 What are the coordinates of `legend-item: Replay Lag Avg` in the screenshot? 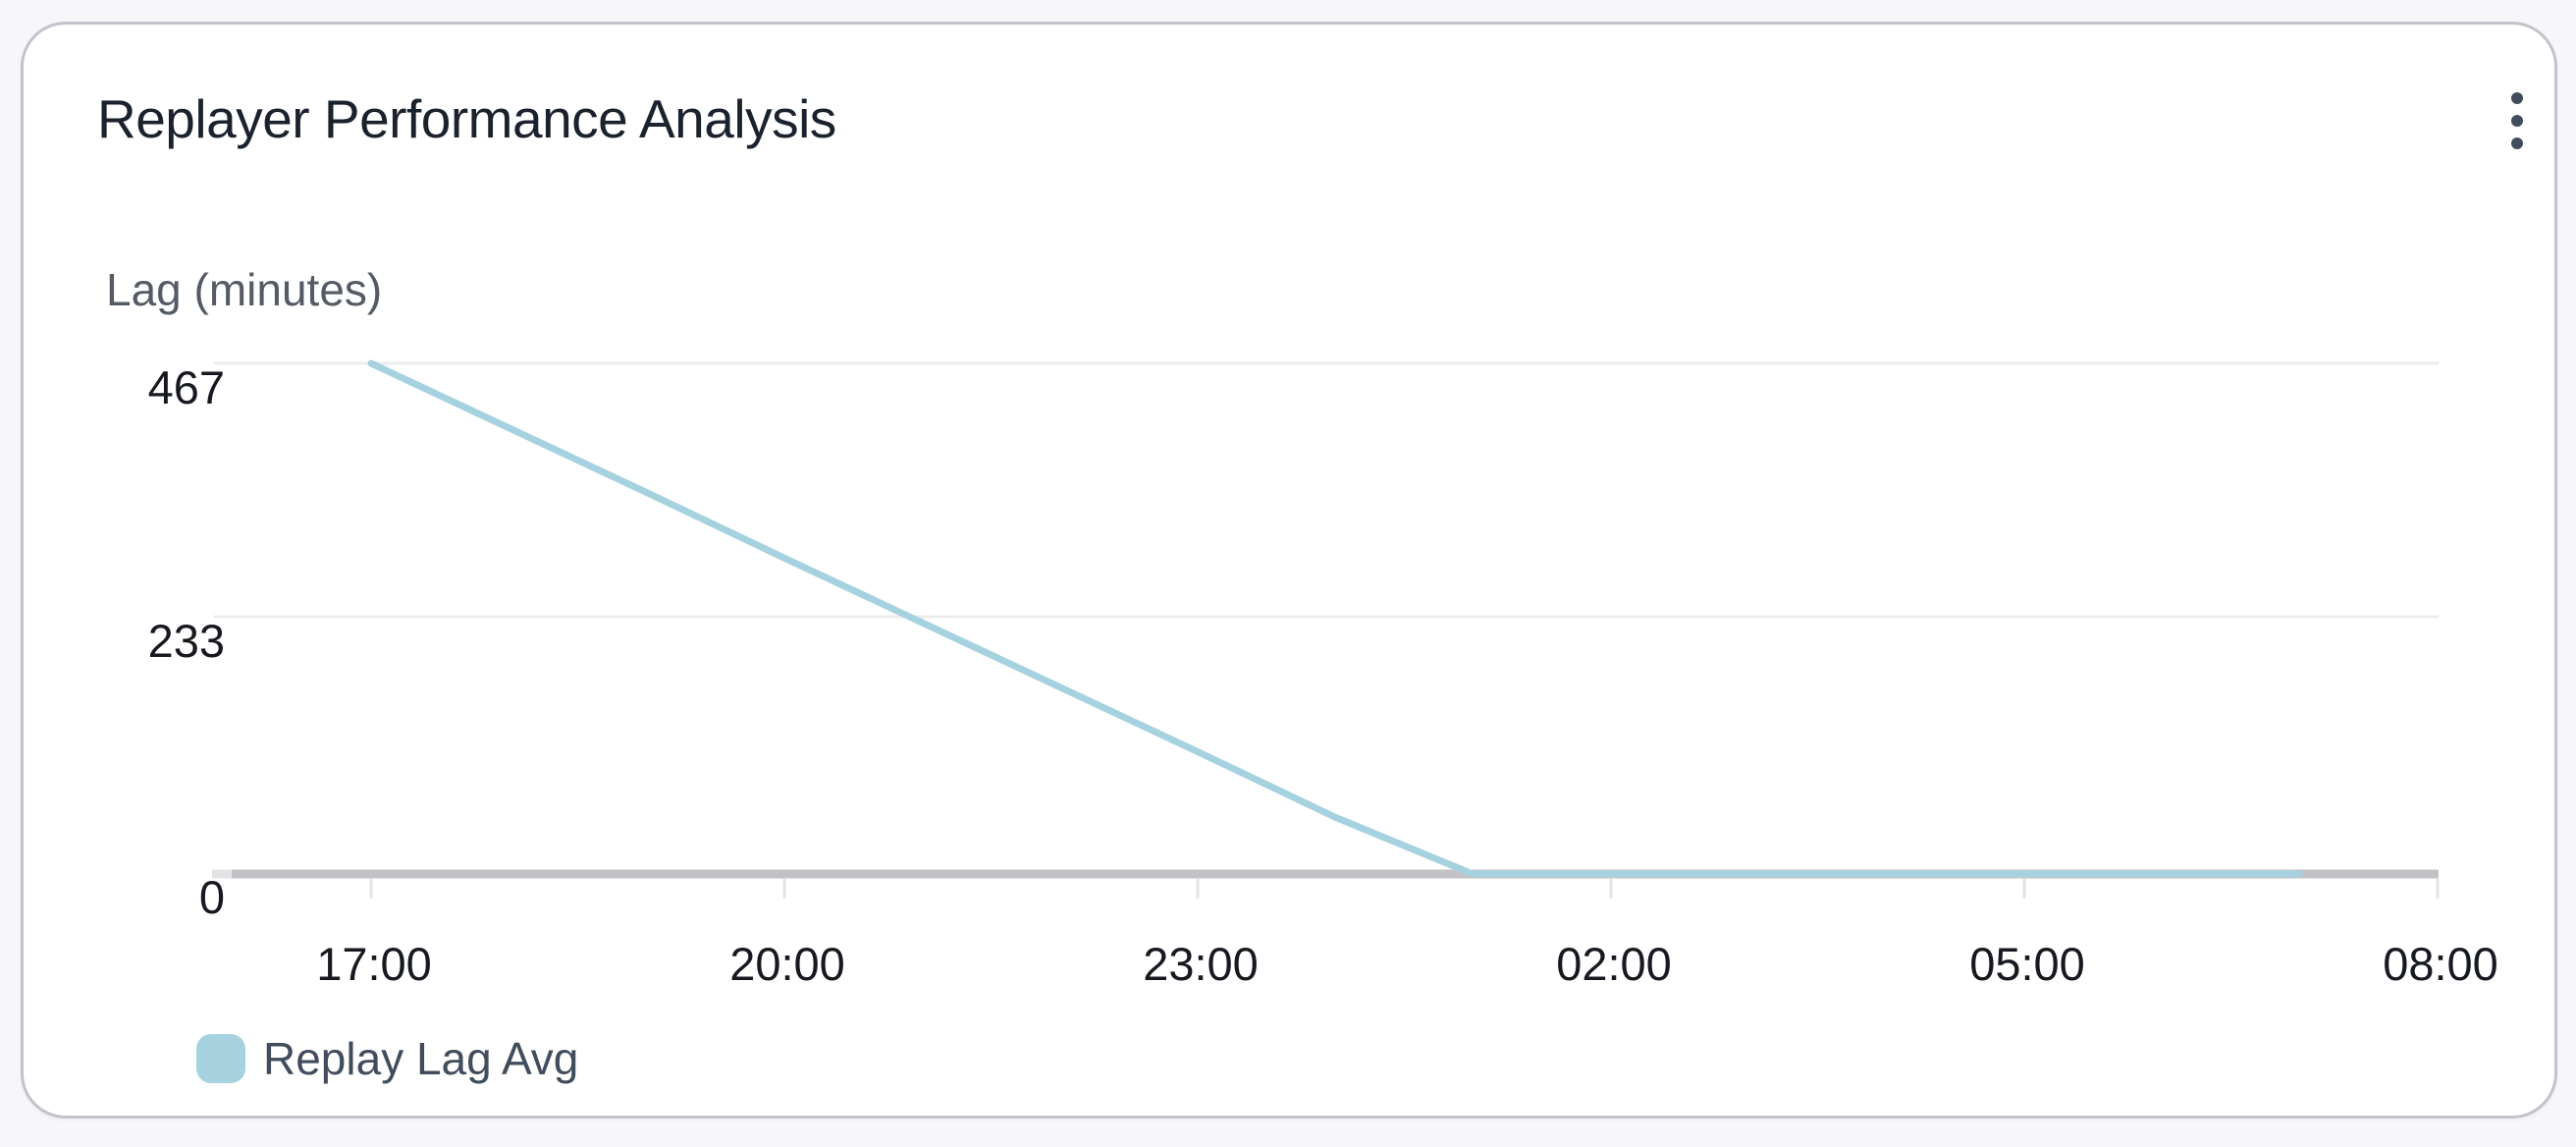 It's located at (387, 1058).